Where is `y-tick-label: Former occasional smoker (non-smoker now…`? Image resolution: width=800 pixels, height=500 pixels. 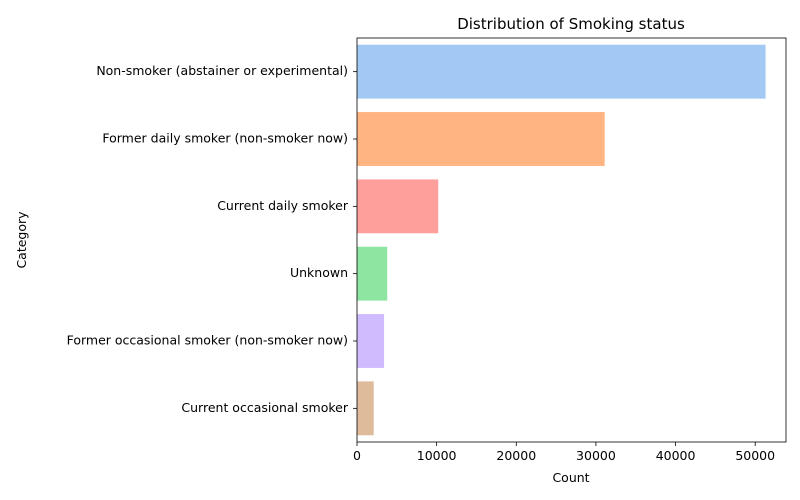
y-tick-label: Former occasional smoker (non-smoker now… is located at coordinates (207, 340).